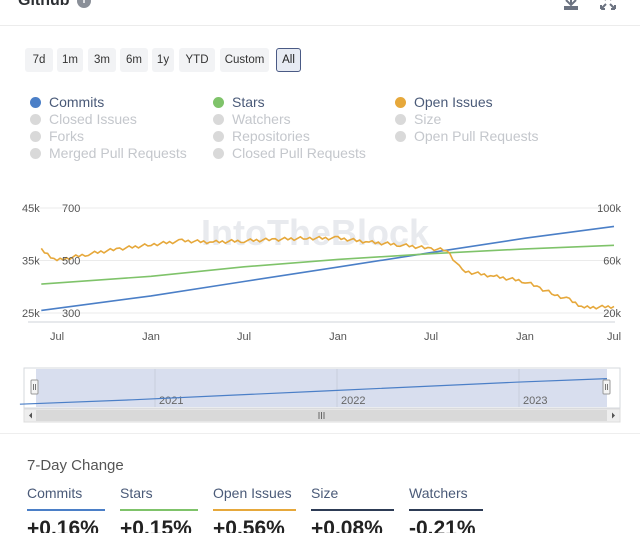 This screenshot has width=640, height=533. What do you see at coordinates (136, 493) in the screenshot?
I see `change-stat-label: Stars` at bounding box center [136, 493].